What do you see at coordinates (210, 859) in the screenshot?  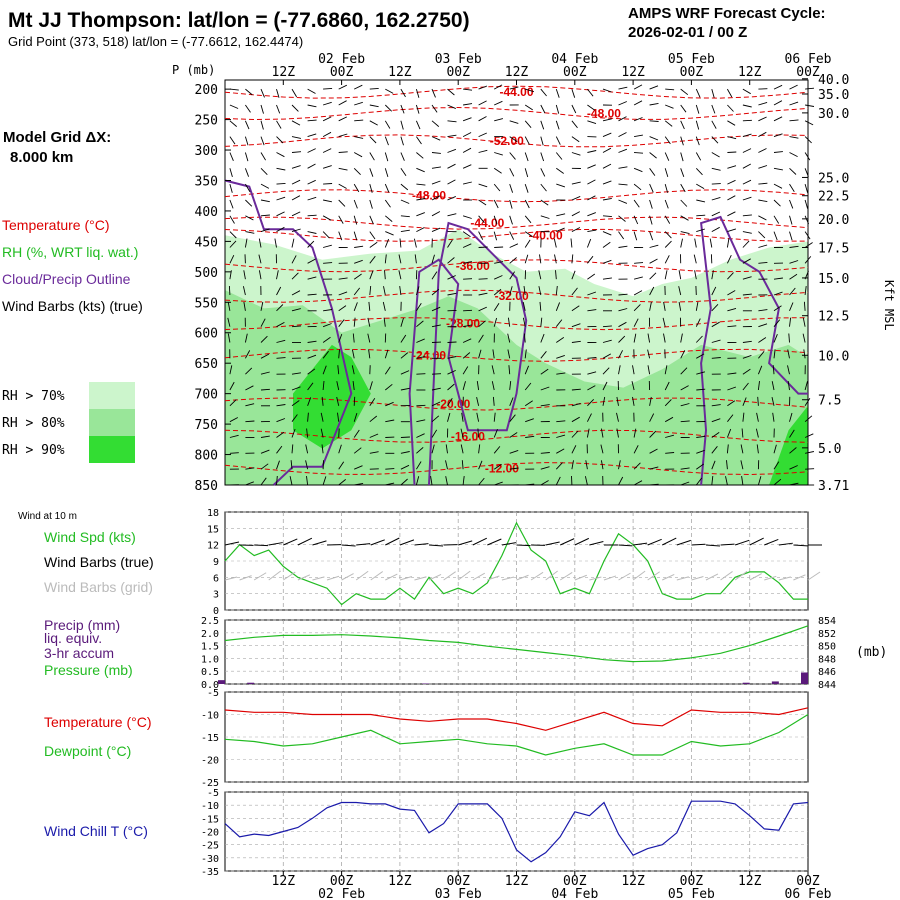 I see `wind-chill-panel-ytick-label: -30` at bounding box center [210, 859].